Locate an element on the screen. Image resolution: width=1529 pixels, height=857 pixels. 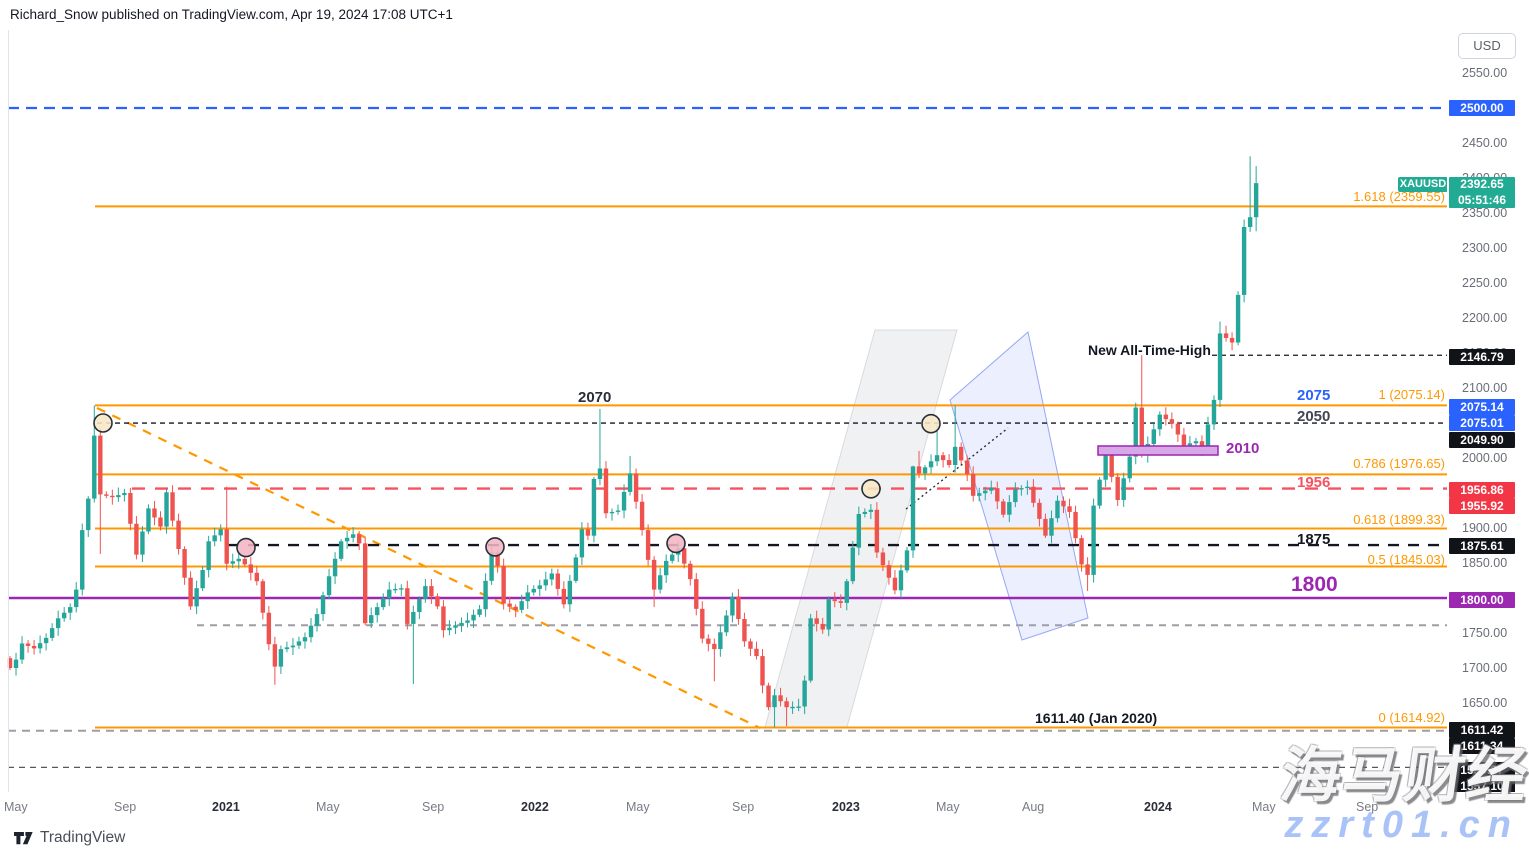
price-level-badge: 2146.79 is located at coordinates (1482, 357).